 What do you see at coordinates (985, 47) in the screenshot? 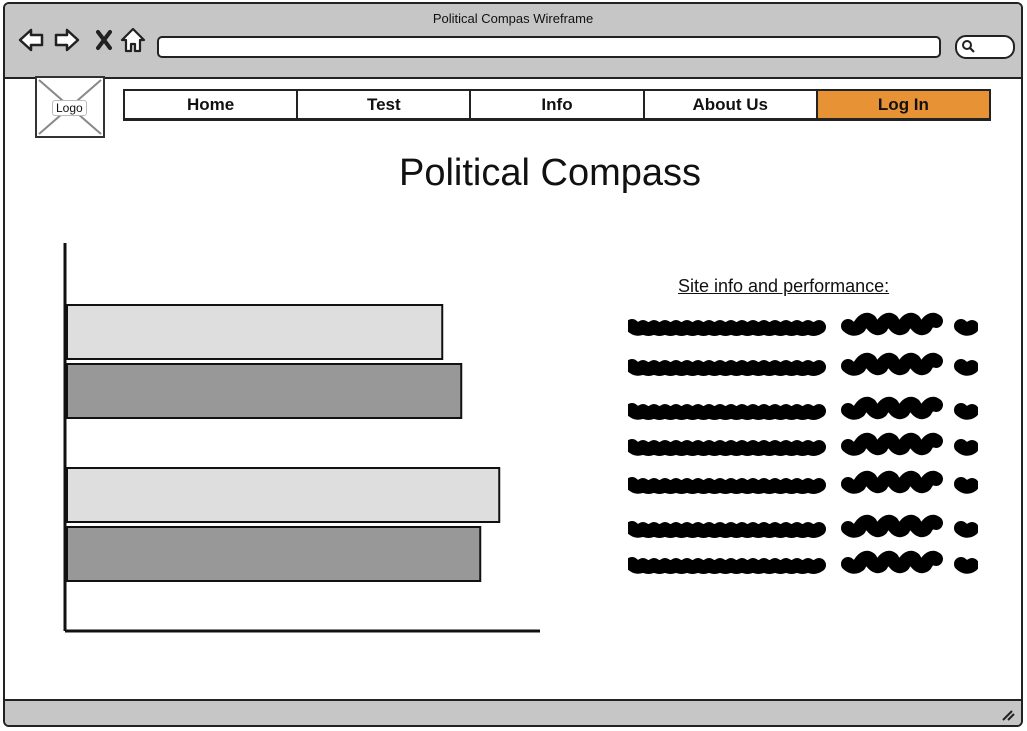
I see `browser-search-box` at bounding box center [985, 47].